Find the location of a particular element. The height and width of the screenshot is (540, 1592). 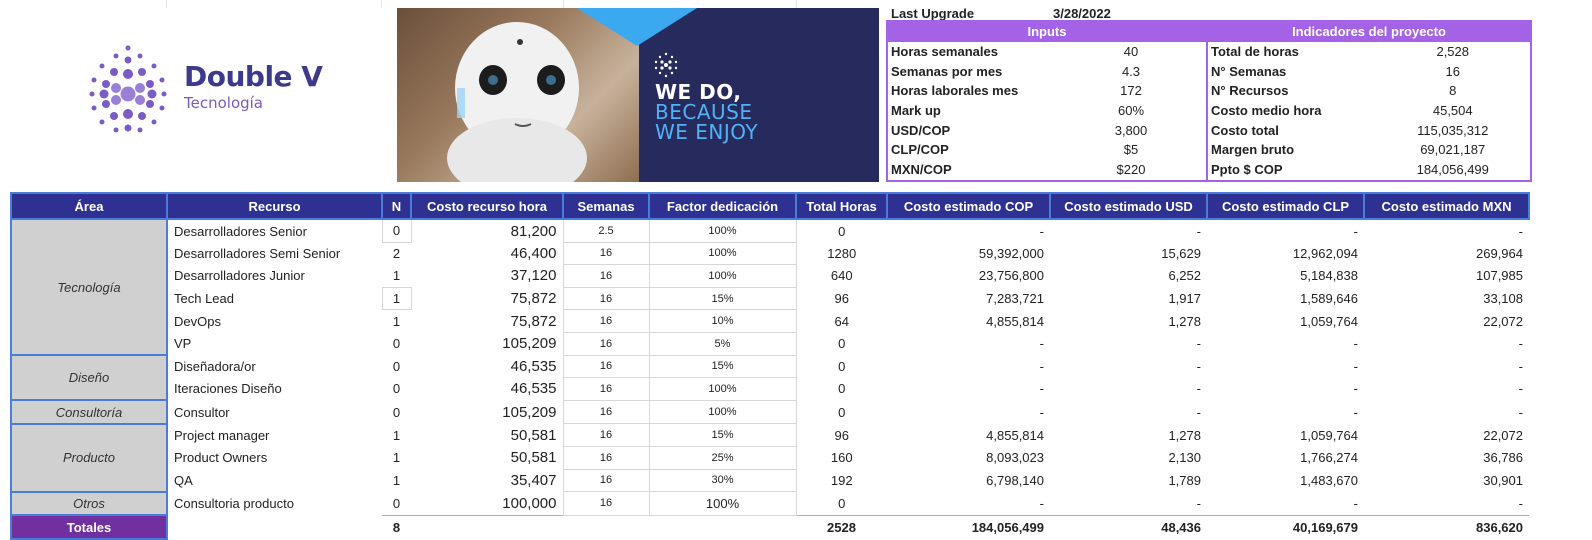

totals-clp: 40,169,679 is located at coordinates (1285, 526).